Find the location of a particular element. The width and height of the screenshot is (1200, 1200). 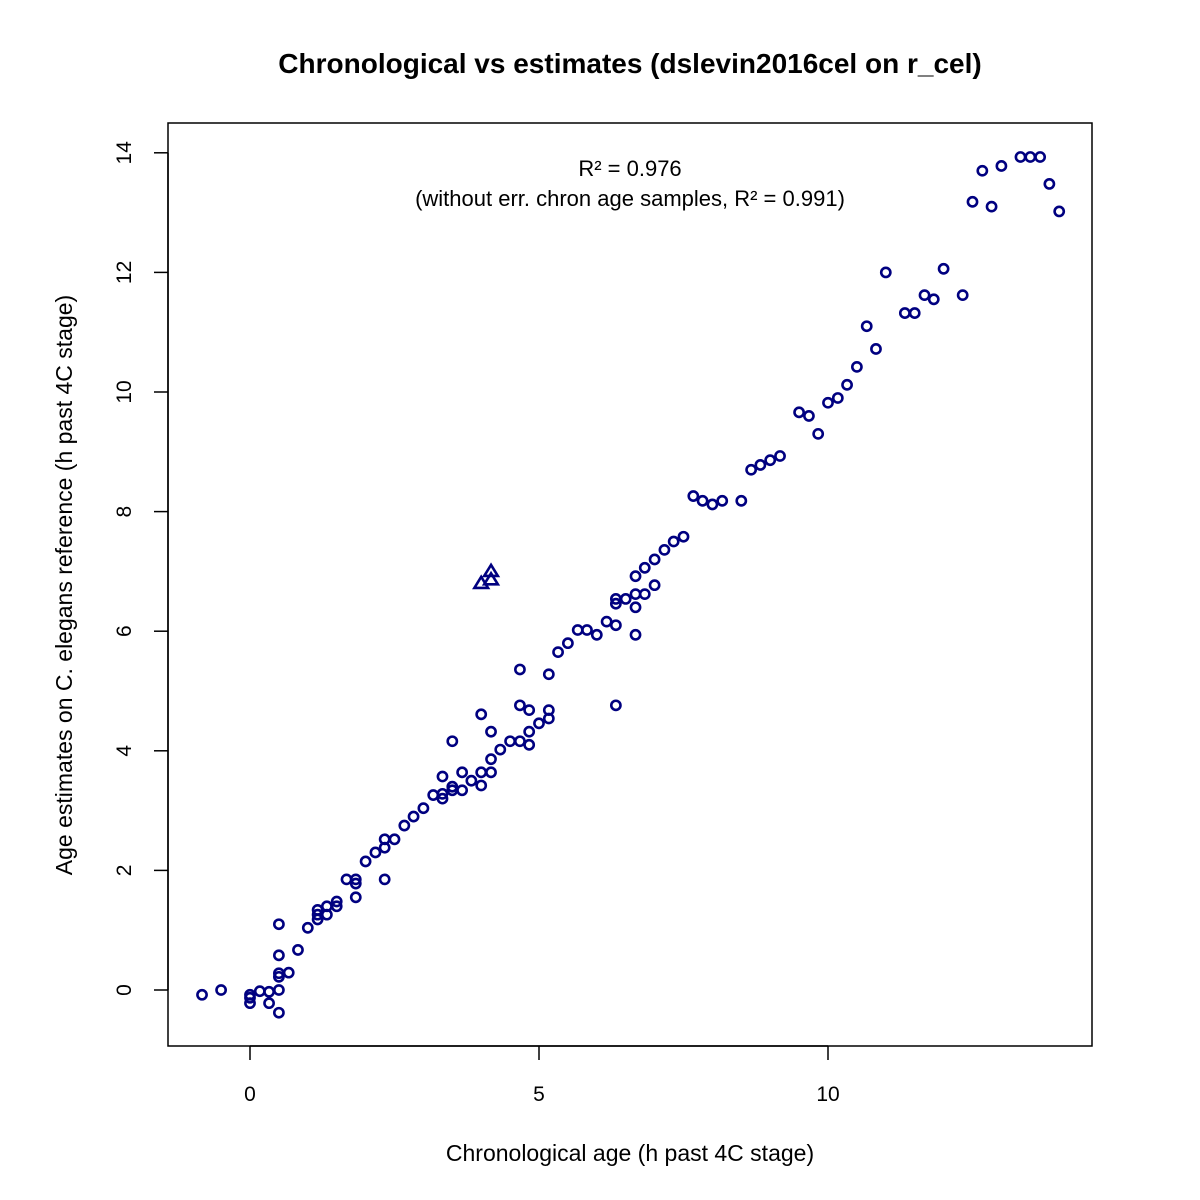

y-tick-label: 6 is located at coordinates (124, 631).